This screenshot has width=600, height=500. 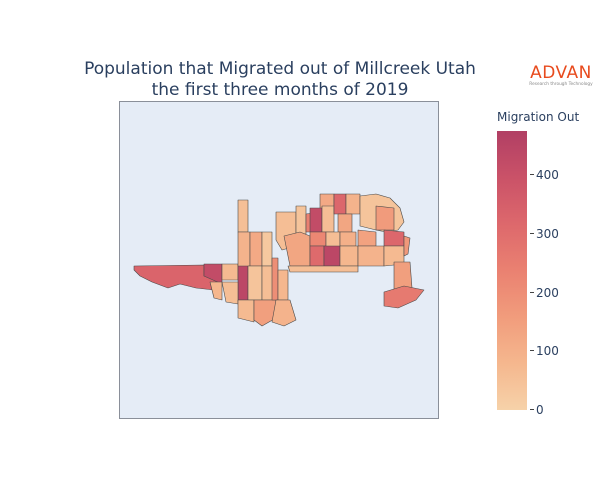 What do you see at coordinates (544, 351) in the screenshot?
I see `colorbar-tick-label: 100` at bounding box center [544, 351].